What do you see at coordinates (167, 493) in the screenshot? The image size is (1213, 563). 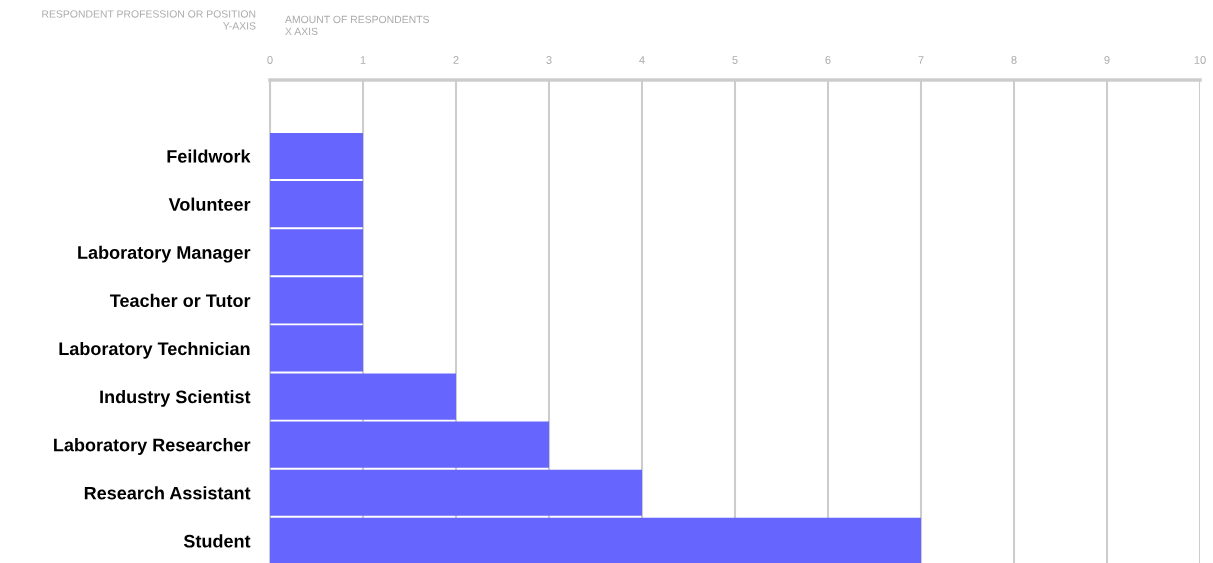 I see `y-tick-label: Research Assistant` at bounding box center [167, 493].